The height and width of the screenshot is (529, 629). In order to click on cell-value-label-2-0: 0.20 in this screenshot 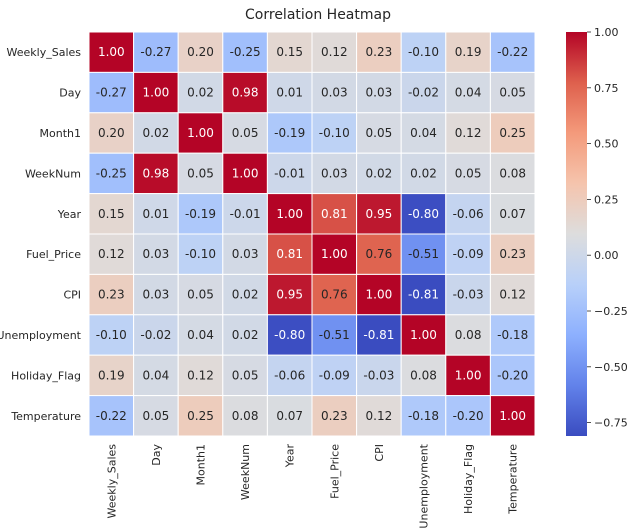, I will do `click(111, 133)`.